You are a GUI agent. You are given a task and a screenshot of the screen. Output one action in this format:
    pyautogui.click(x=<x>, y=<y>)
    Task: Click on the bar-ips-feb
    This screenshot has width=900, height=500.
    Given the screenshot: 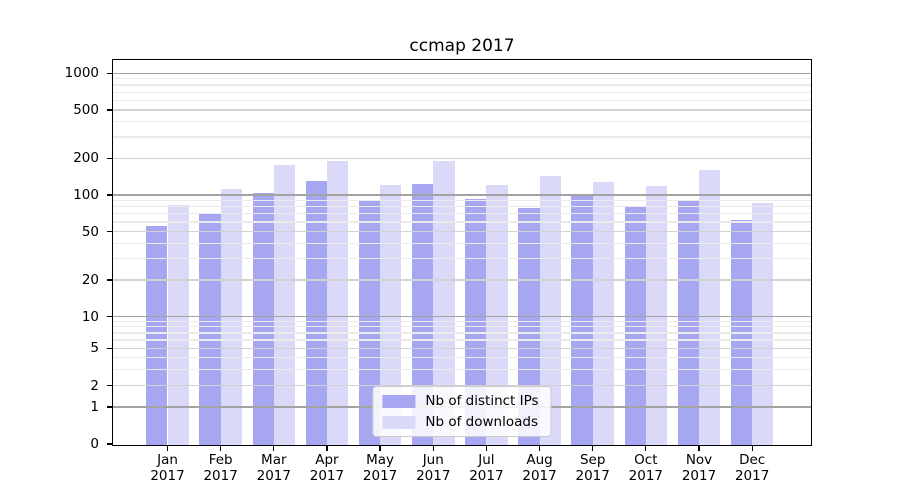 What is the action you would take?
    pyautogui.click(x=210, y=328)
    